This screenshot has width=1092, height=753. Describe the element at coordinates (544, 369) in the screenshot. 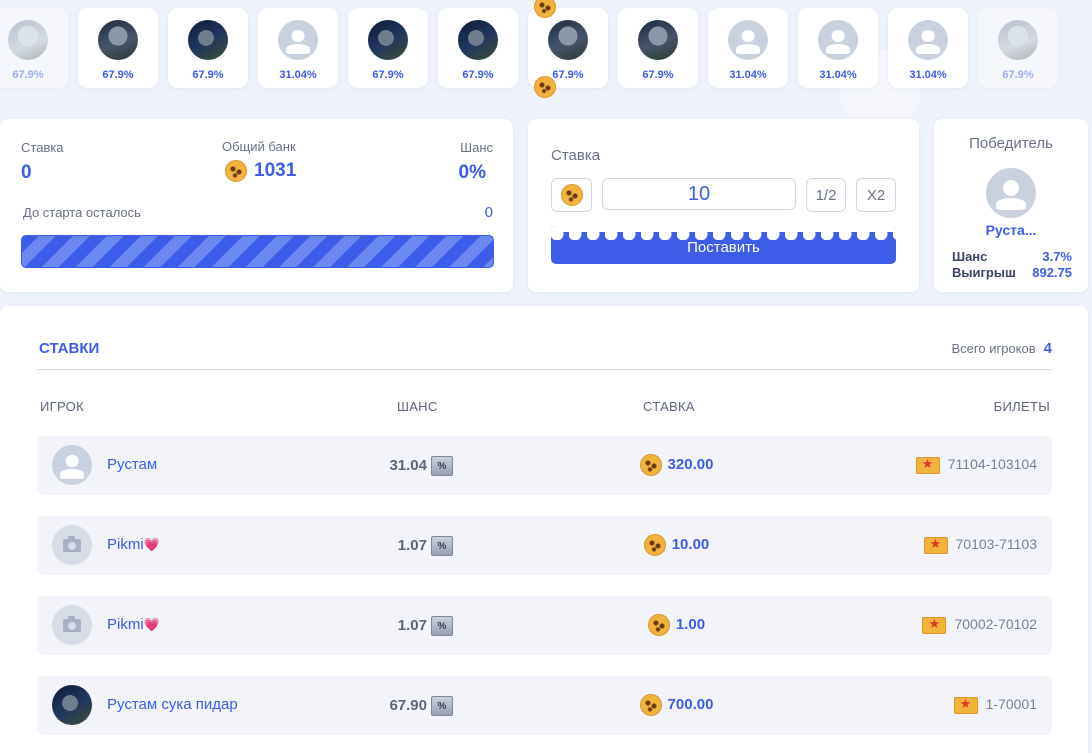

I see `header-divider` at that location.